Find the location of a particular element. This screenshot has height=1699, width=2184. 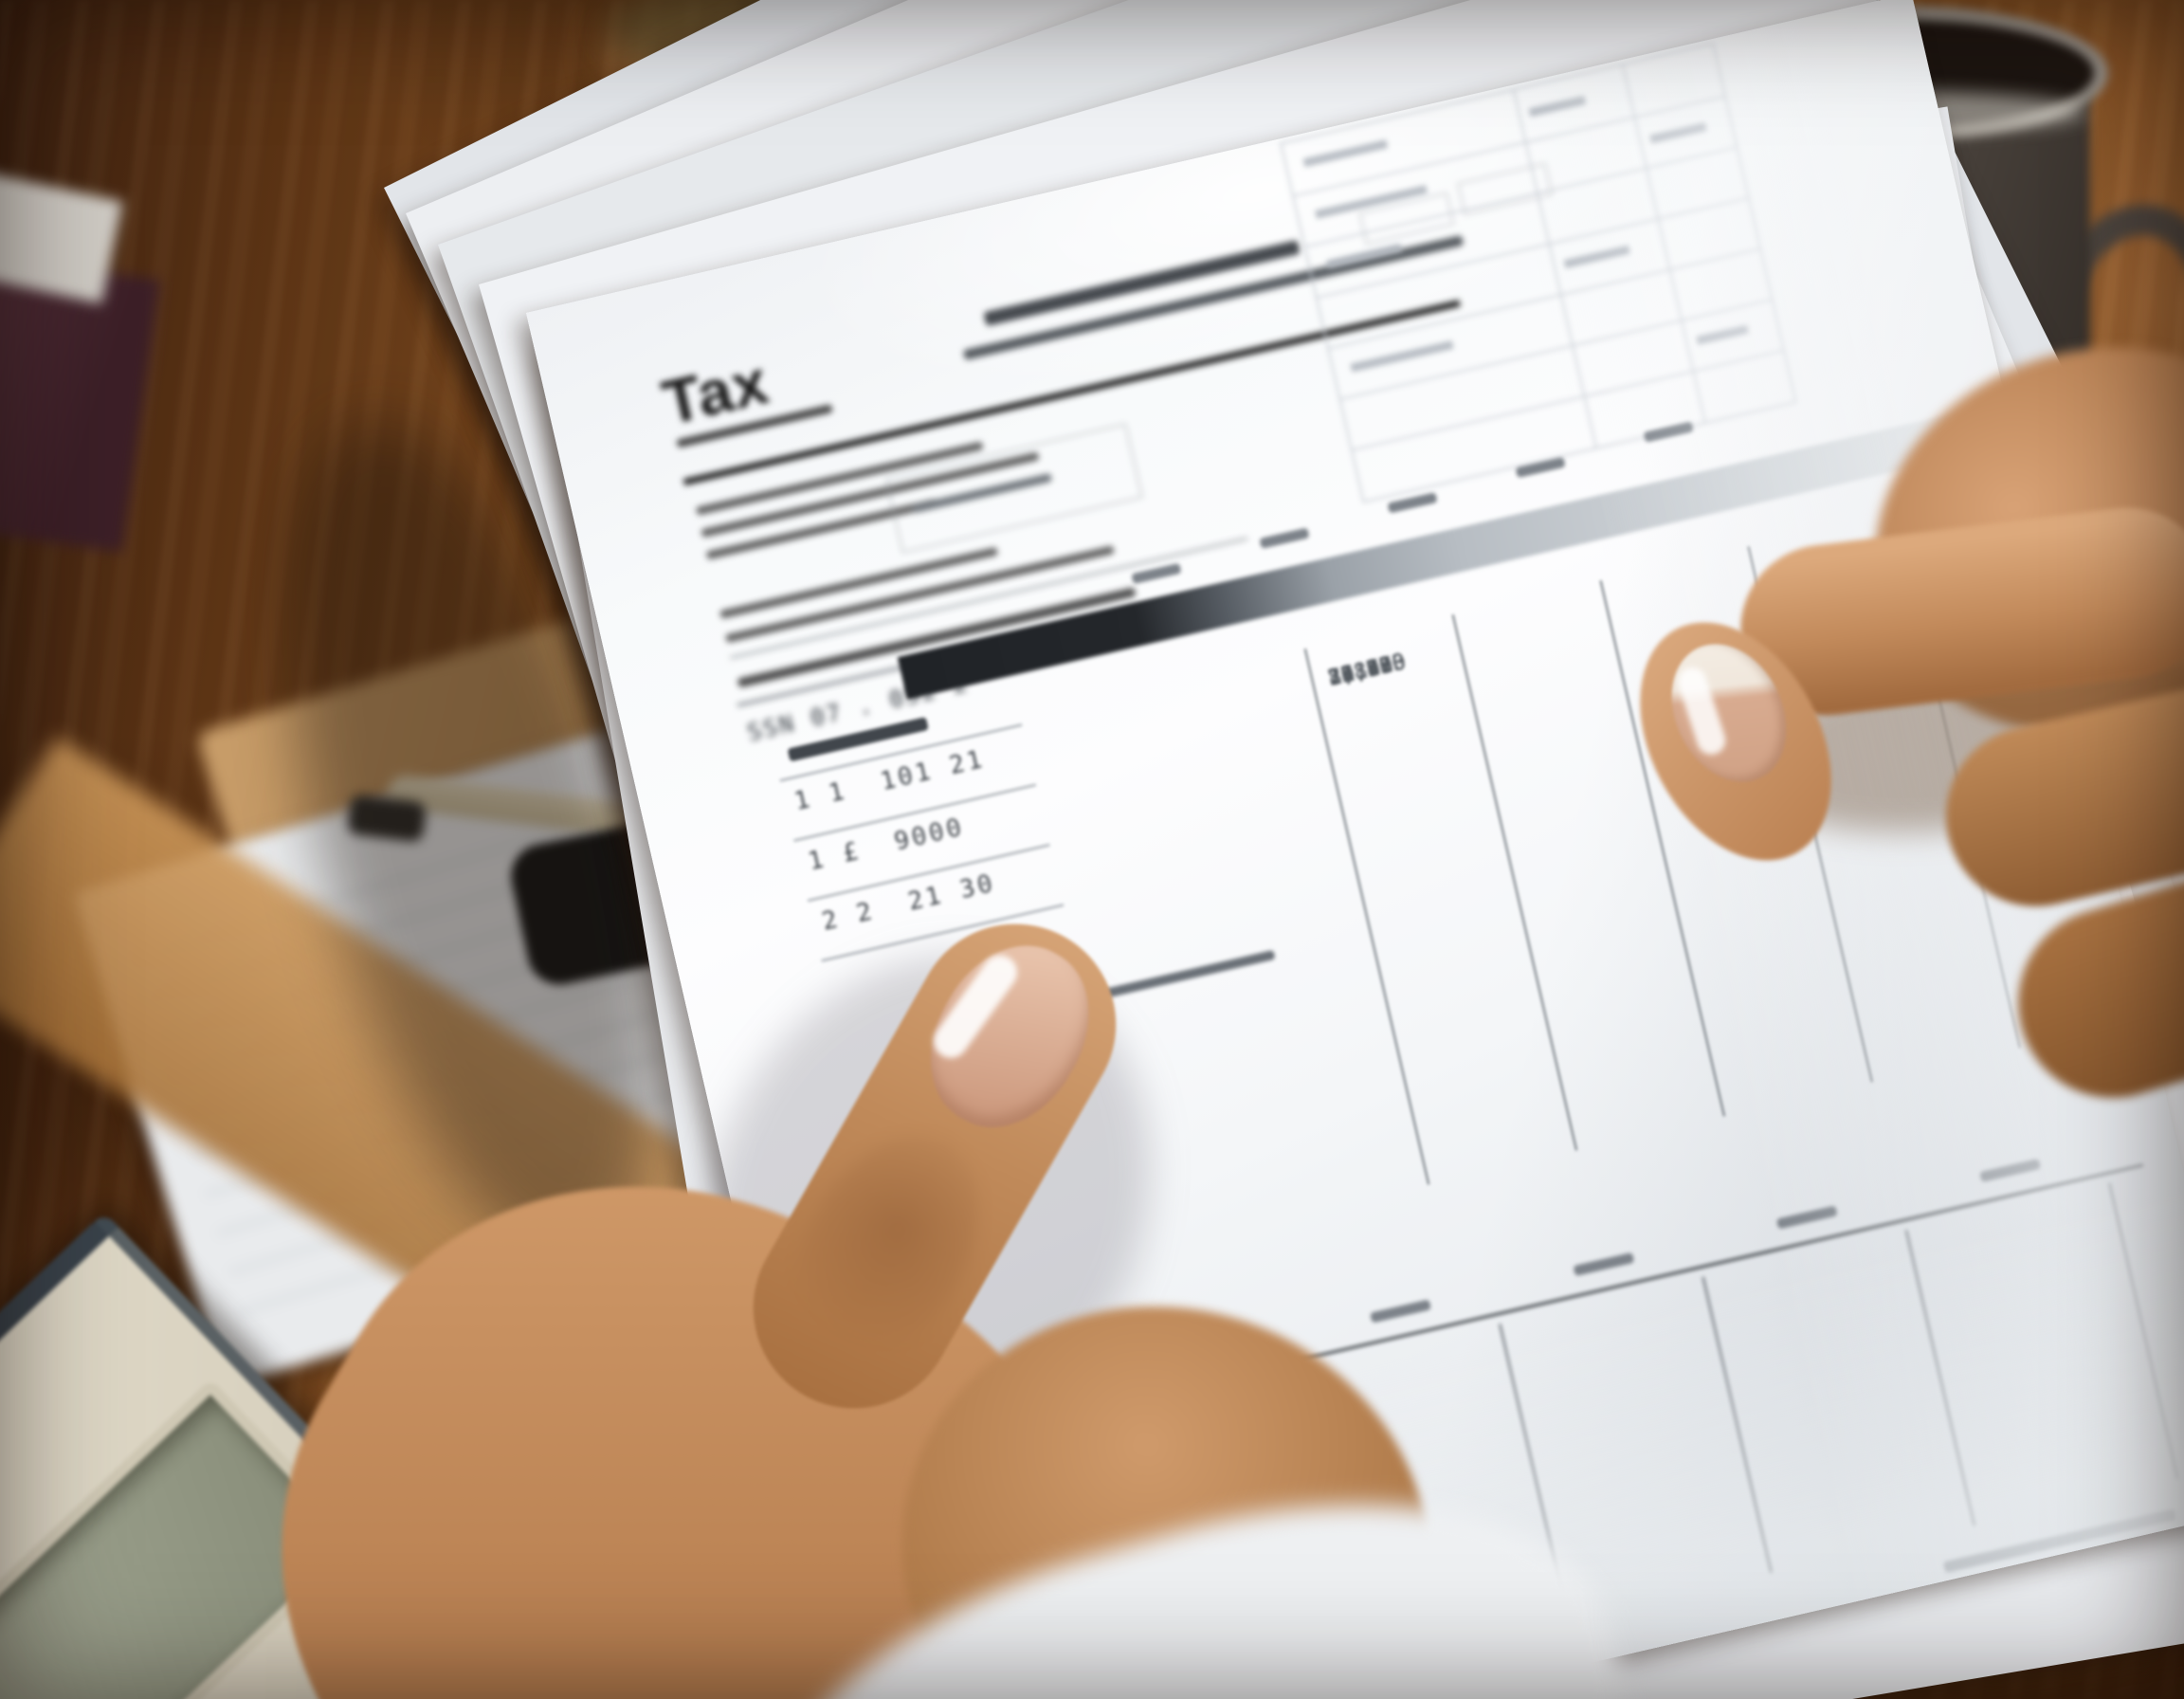

ledger-cell: 16,400 is located at coordinates (1367, 670).